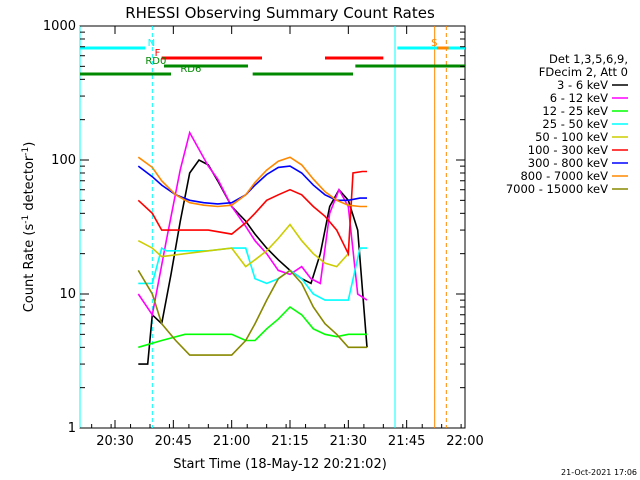 This screenshot has height=480, width=640. I want to click on legend-label-4: 50 - 100 keV, so click(571, 137).